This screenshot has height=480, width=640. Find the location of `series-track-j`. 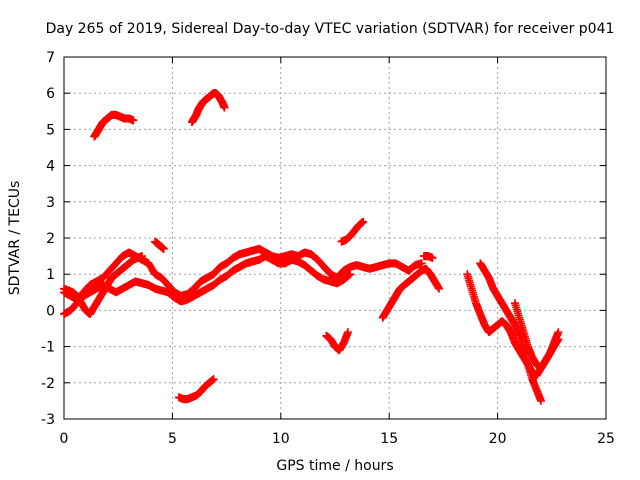

series-track-j is located at coordinates (411, 293).